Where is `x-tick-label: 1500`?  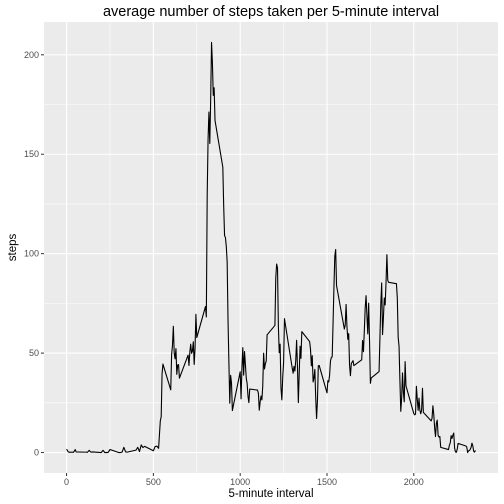
x-tick-label: 1500 is located at coordinates (327, 482).